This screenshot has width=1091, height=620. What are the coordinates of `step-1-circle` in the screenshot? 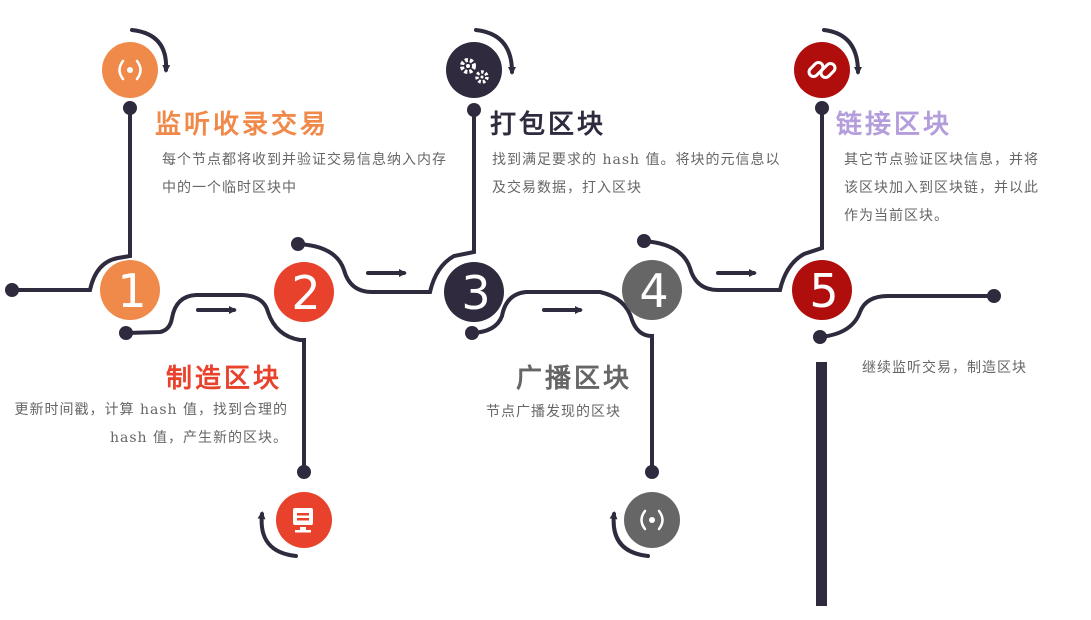 It's located at (130, 290).